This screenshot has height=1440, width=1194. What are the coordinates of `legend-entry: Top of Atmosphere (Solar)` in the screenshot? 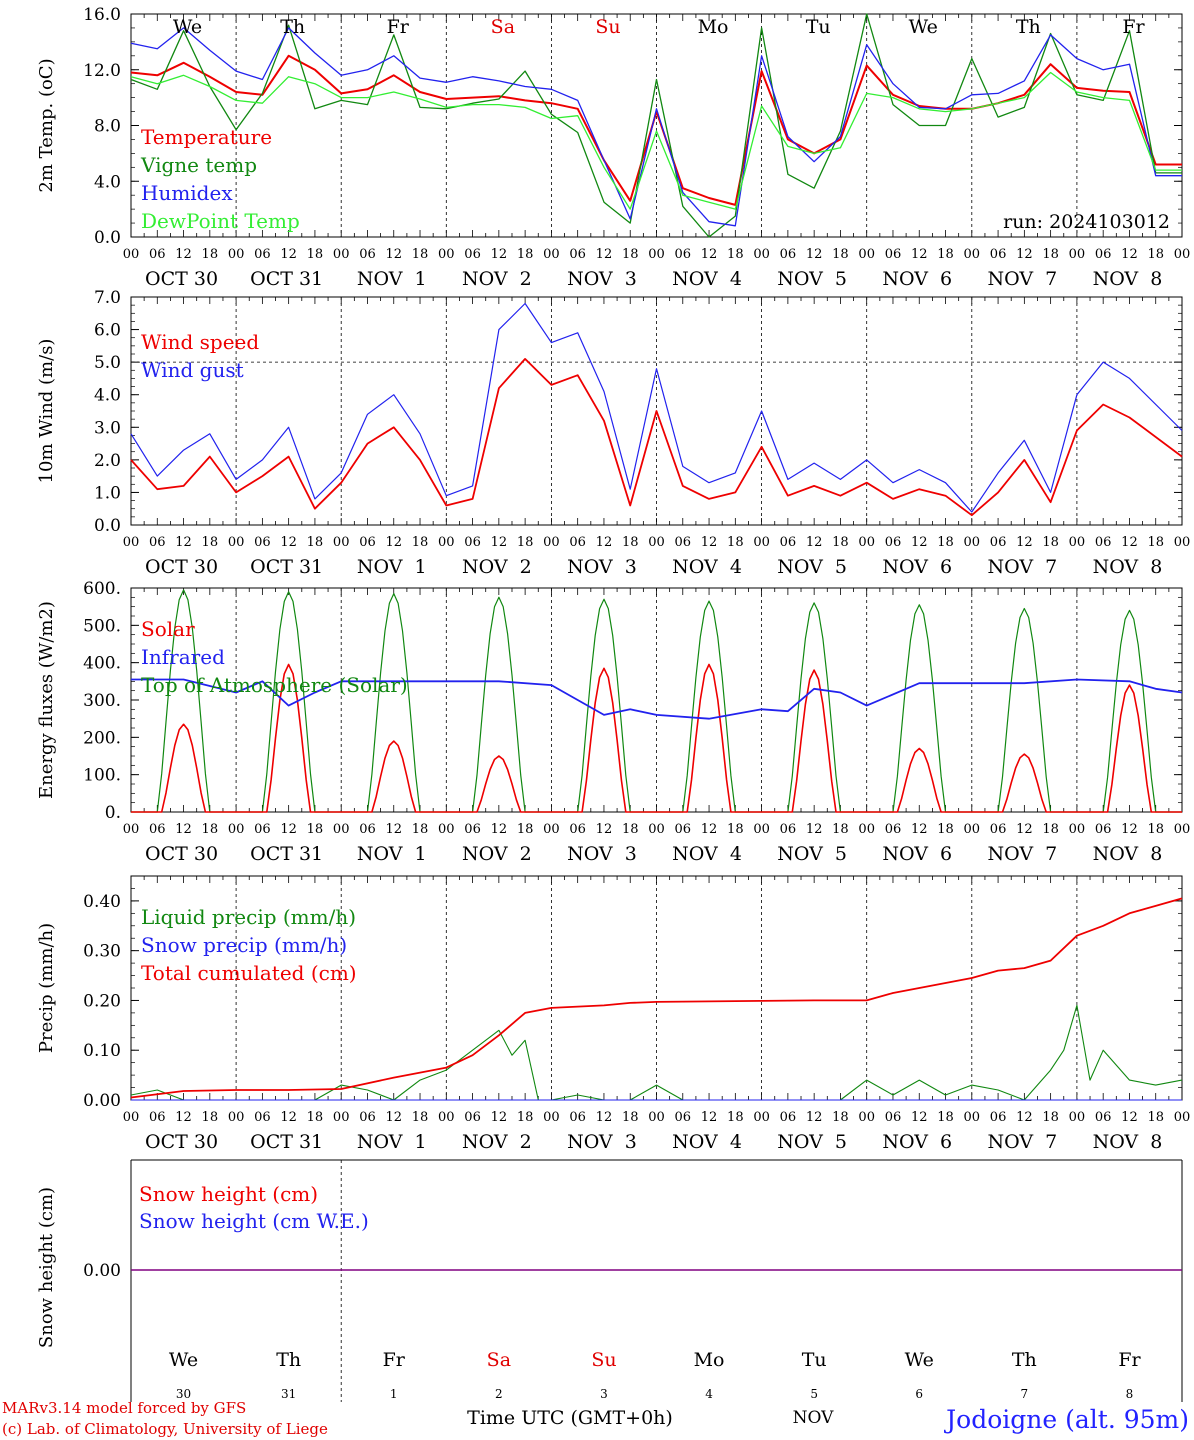 It's located at (274, 685).